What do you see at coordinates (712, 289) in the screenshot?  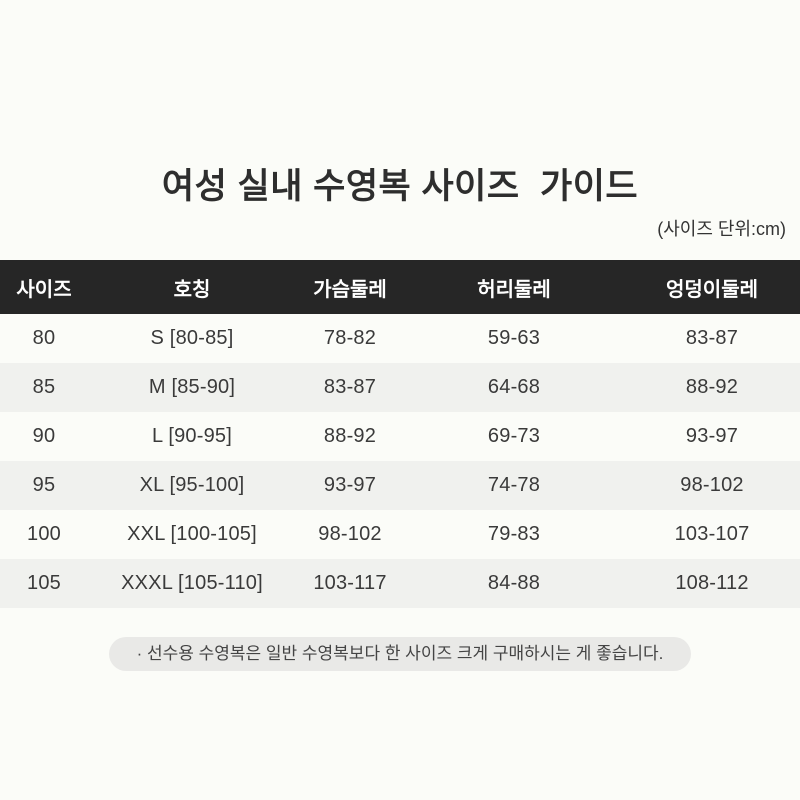 I see `column-header-hip: 엉덩이둘레` at bounding box center [712, 289].